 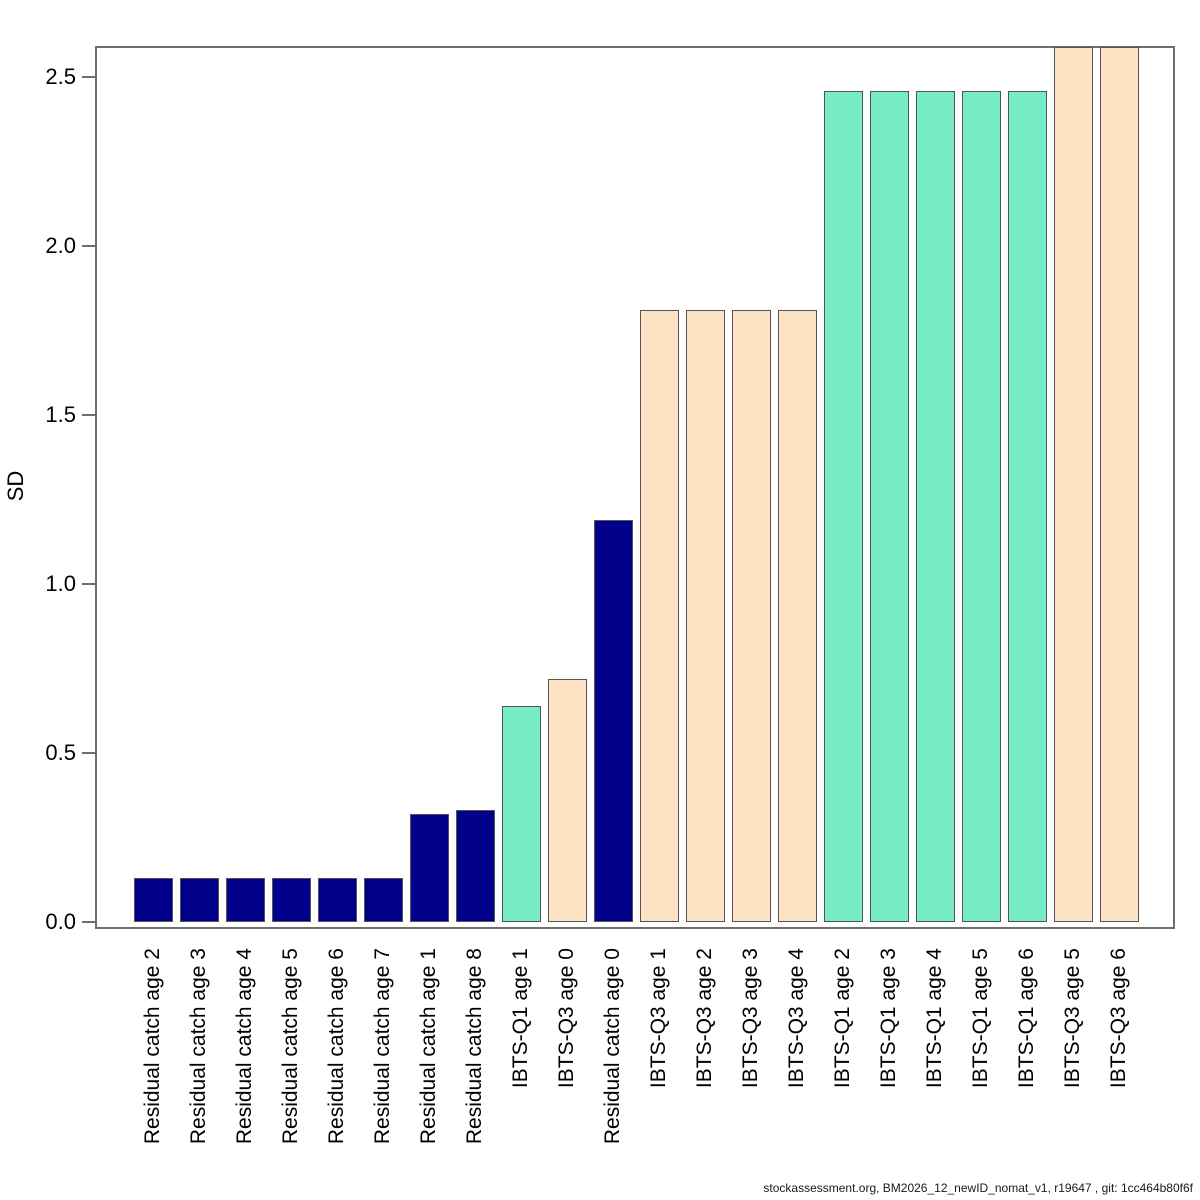 What do you see at coordinates (428, 1046) in the screenshot?
I see `x-tick-label: Residual catch age 1` at bounding box center [428, 1046].